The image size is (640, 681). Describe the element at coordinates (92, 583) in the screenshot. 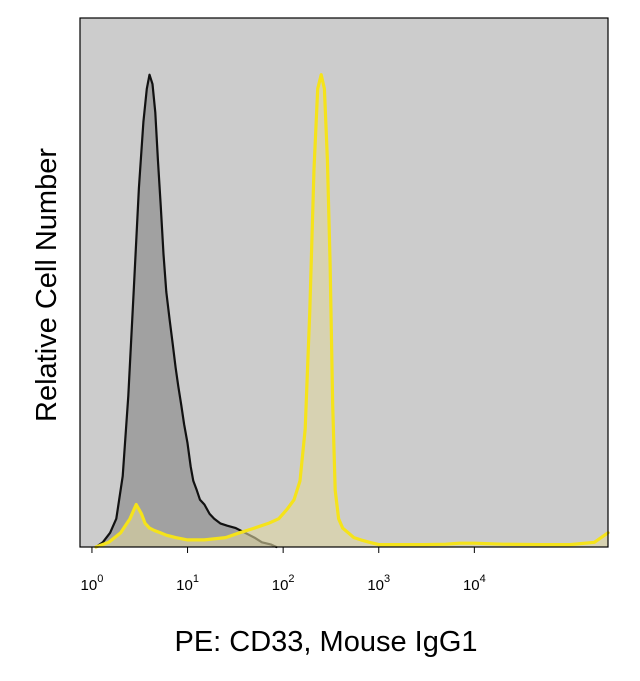

I see `x-tick-label-0: 10⁰` at that location.